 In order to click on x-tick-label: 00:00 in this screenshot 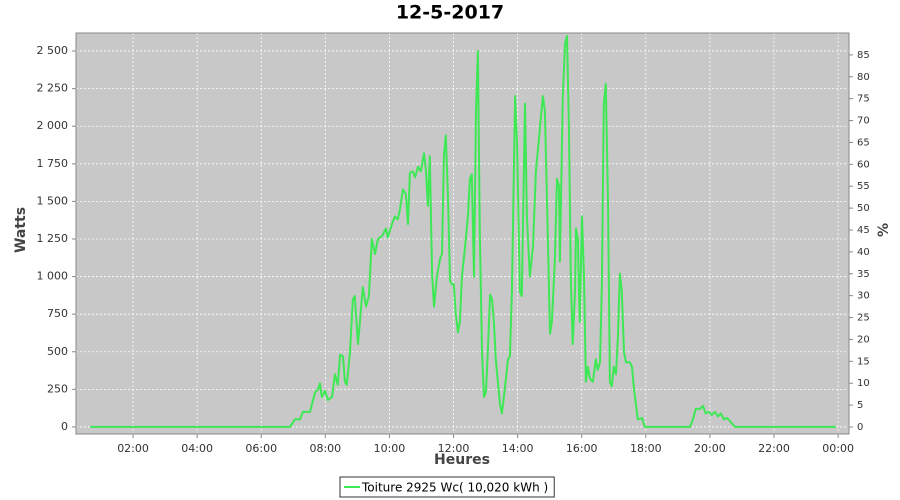, I will do `click(838, 448)`.